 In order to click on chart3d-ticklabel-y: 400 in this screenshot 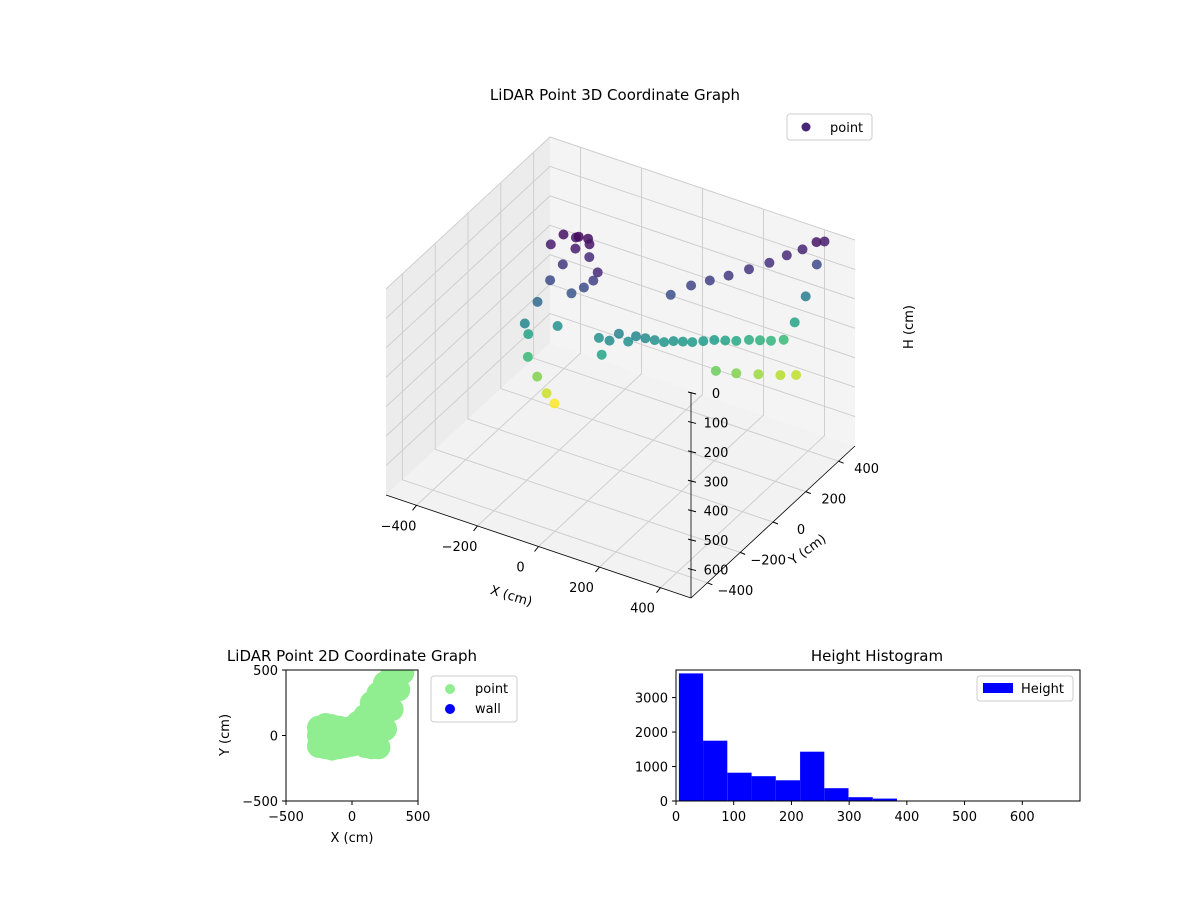, I will do `click(866, 469)`.